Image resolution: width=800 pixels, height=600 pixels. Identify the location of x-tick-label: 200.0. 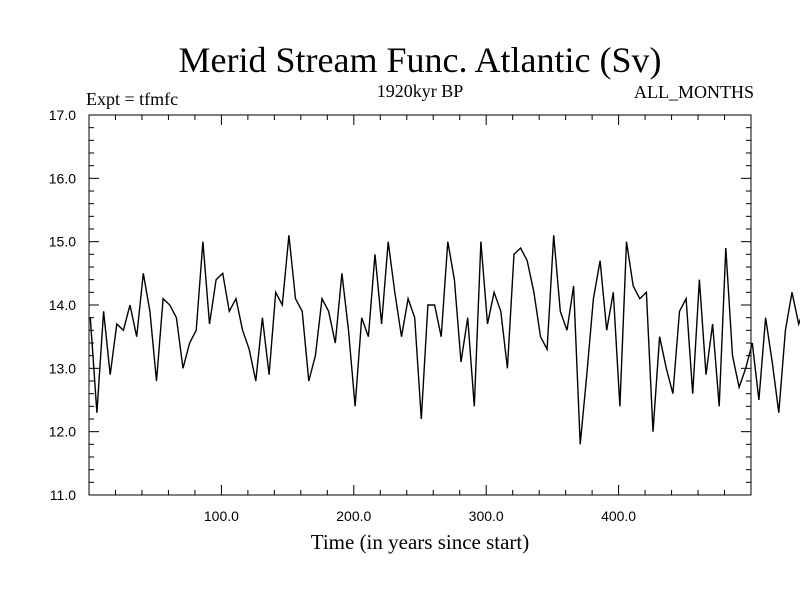
(353, 516).